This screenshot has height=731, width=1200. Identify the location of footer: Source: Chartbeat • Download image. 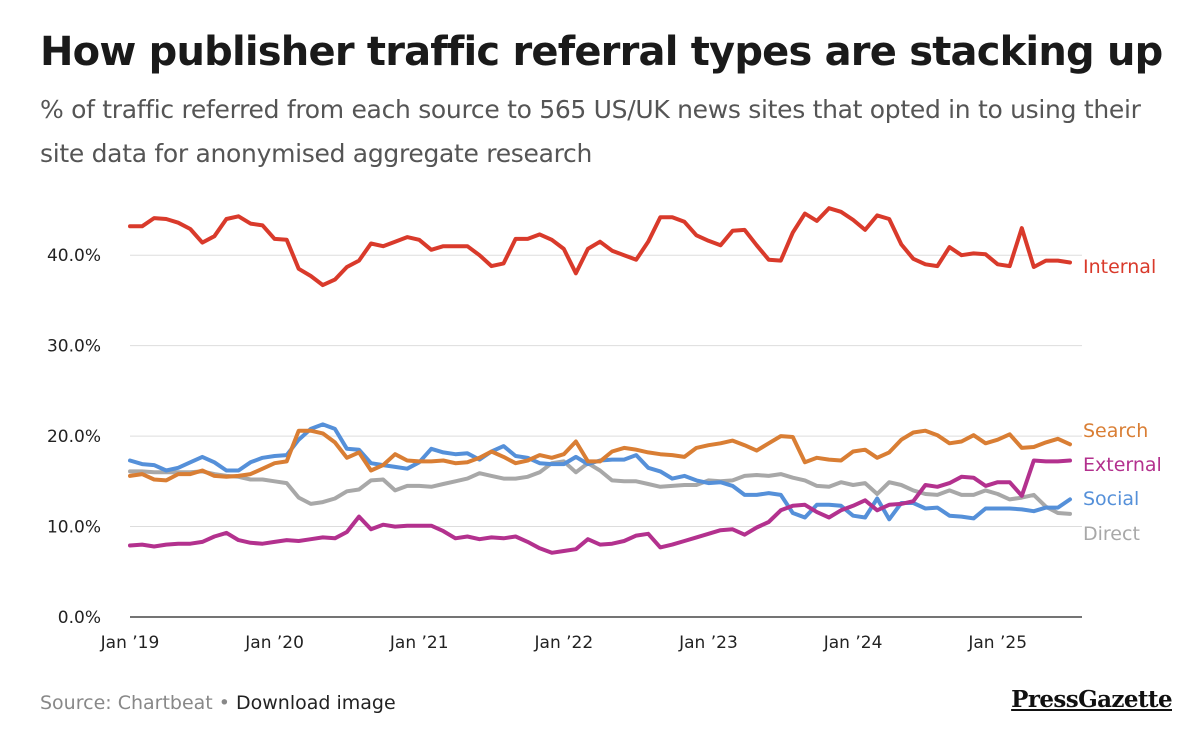
(218, 703).